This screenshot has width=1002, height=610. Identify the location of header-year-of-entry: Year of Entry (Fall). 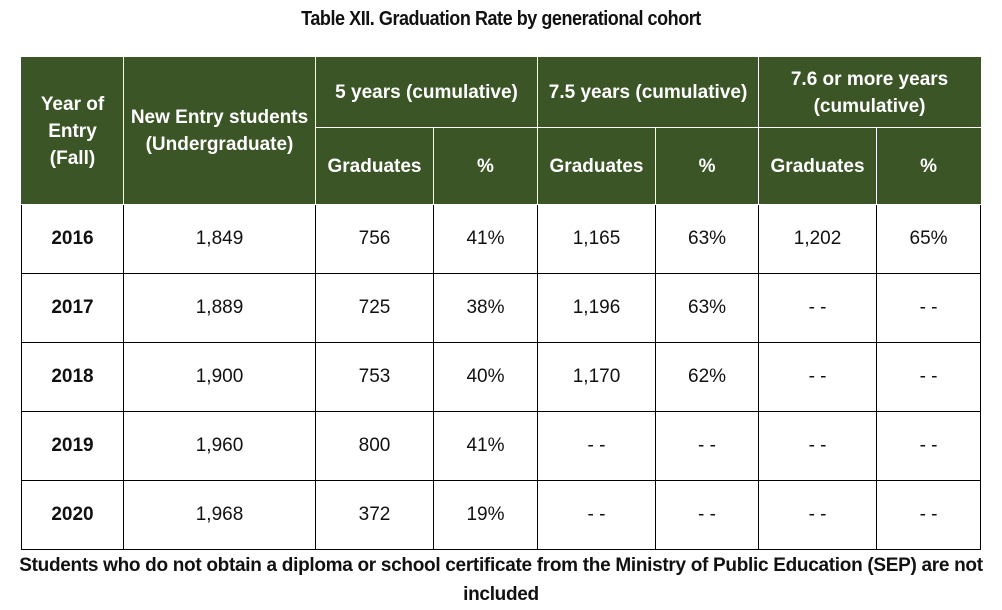
(72, 131).